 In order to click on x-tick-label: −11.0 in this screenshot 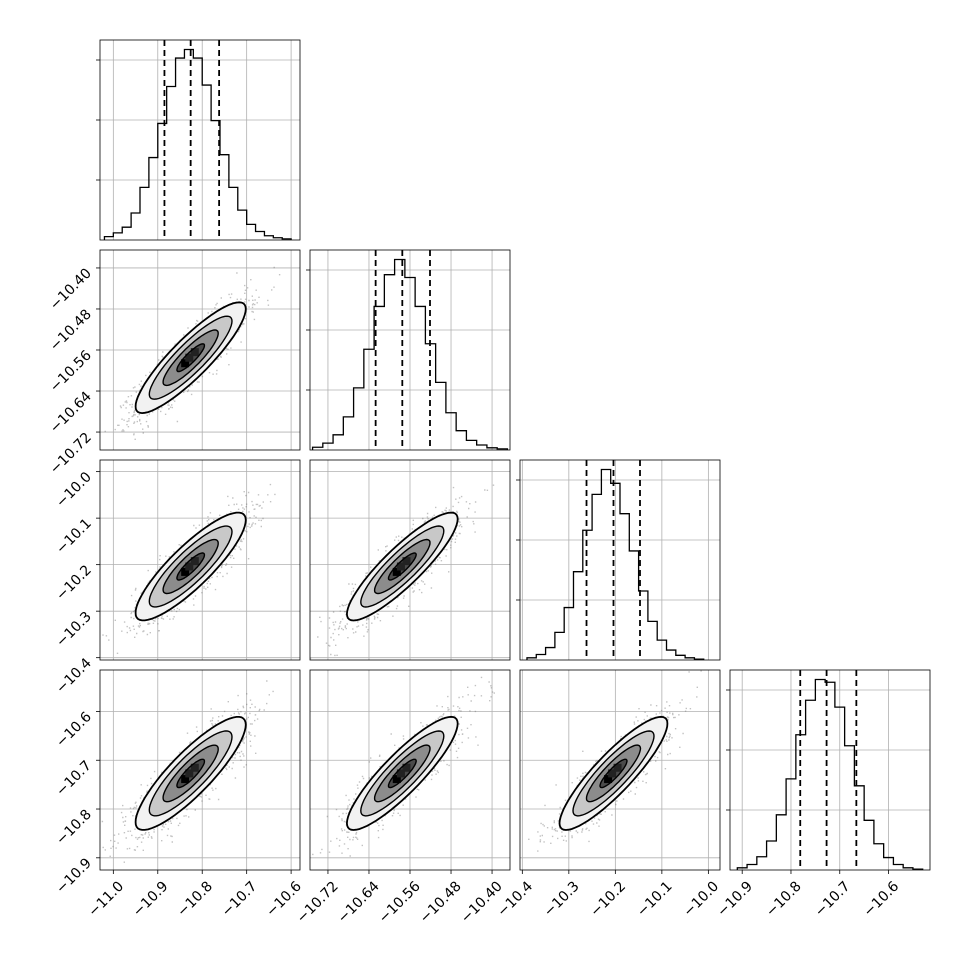, I will do `click(106, 899)`.